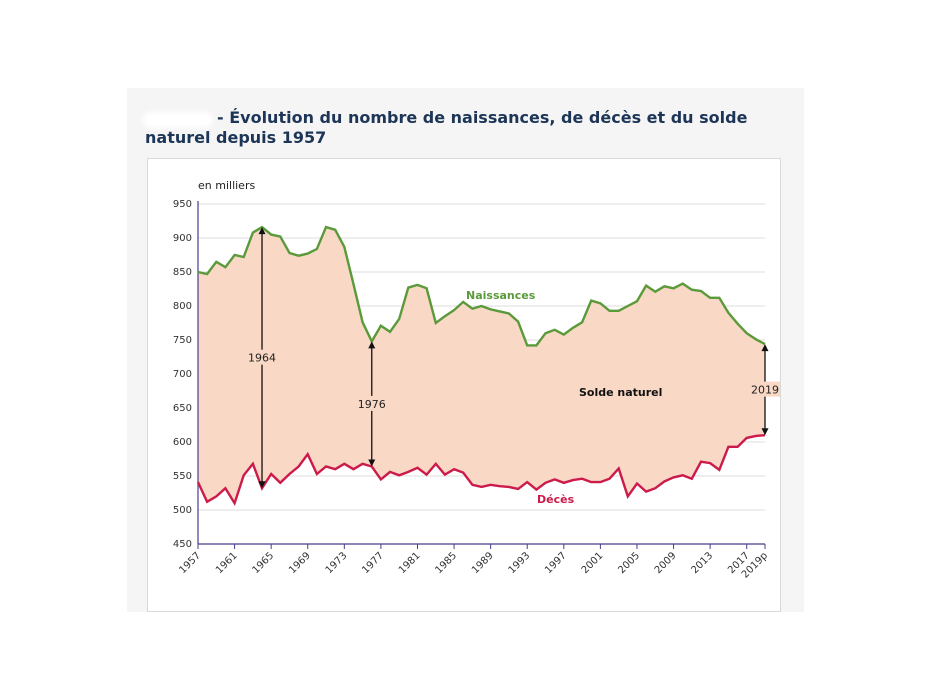  Describe the element at coordinates (182, 510) in the screenshot. I see `y-tick-label: 500` at that location.